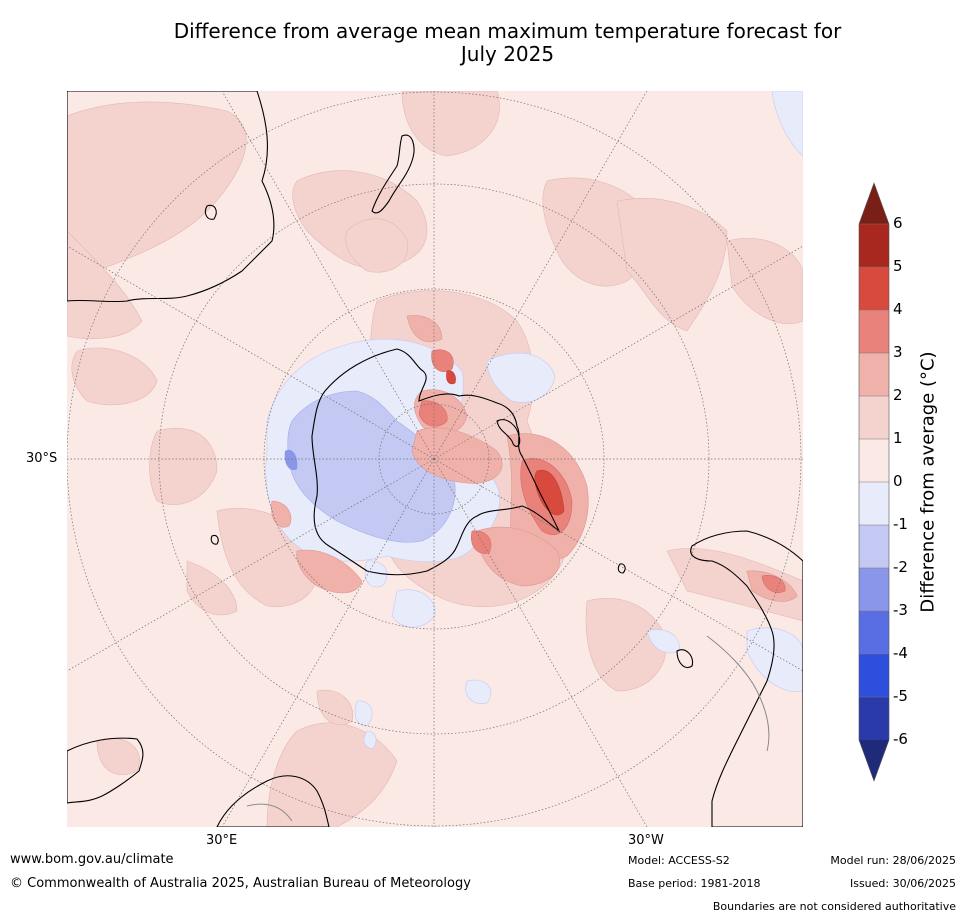  I want to click on colorbar-tick-label: -1, so click(900, 524).